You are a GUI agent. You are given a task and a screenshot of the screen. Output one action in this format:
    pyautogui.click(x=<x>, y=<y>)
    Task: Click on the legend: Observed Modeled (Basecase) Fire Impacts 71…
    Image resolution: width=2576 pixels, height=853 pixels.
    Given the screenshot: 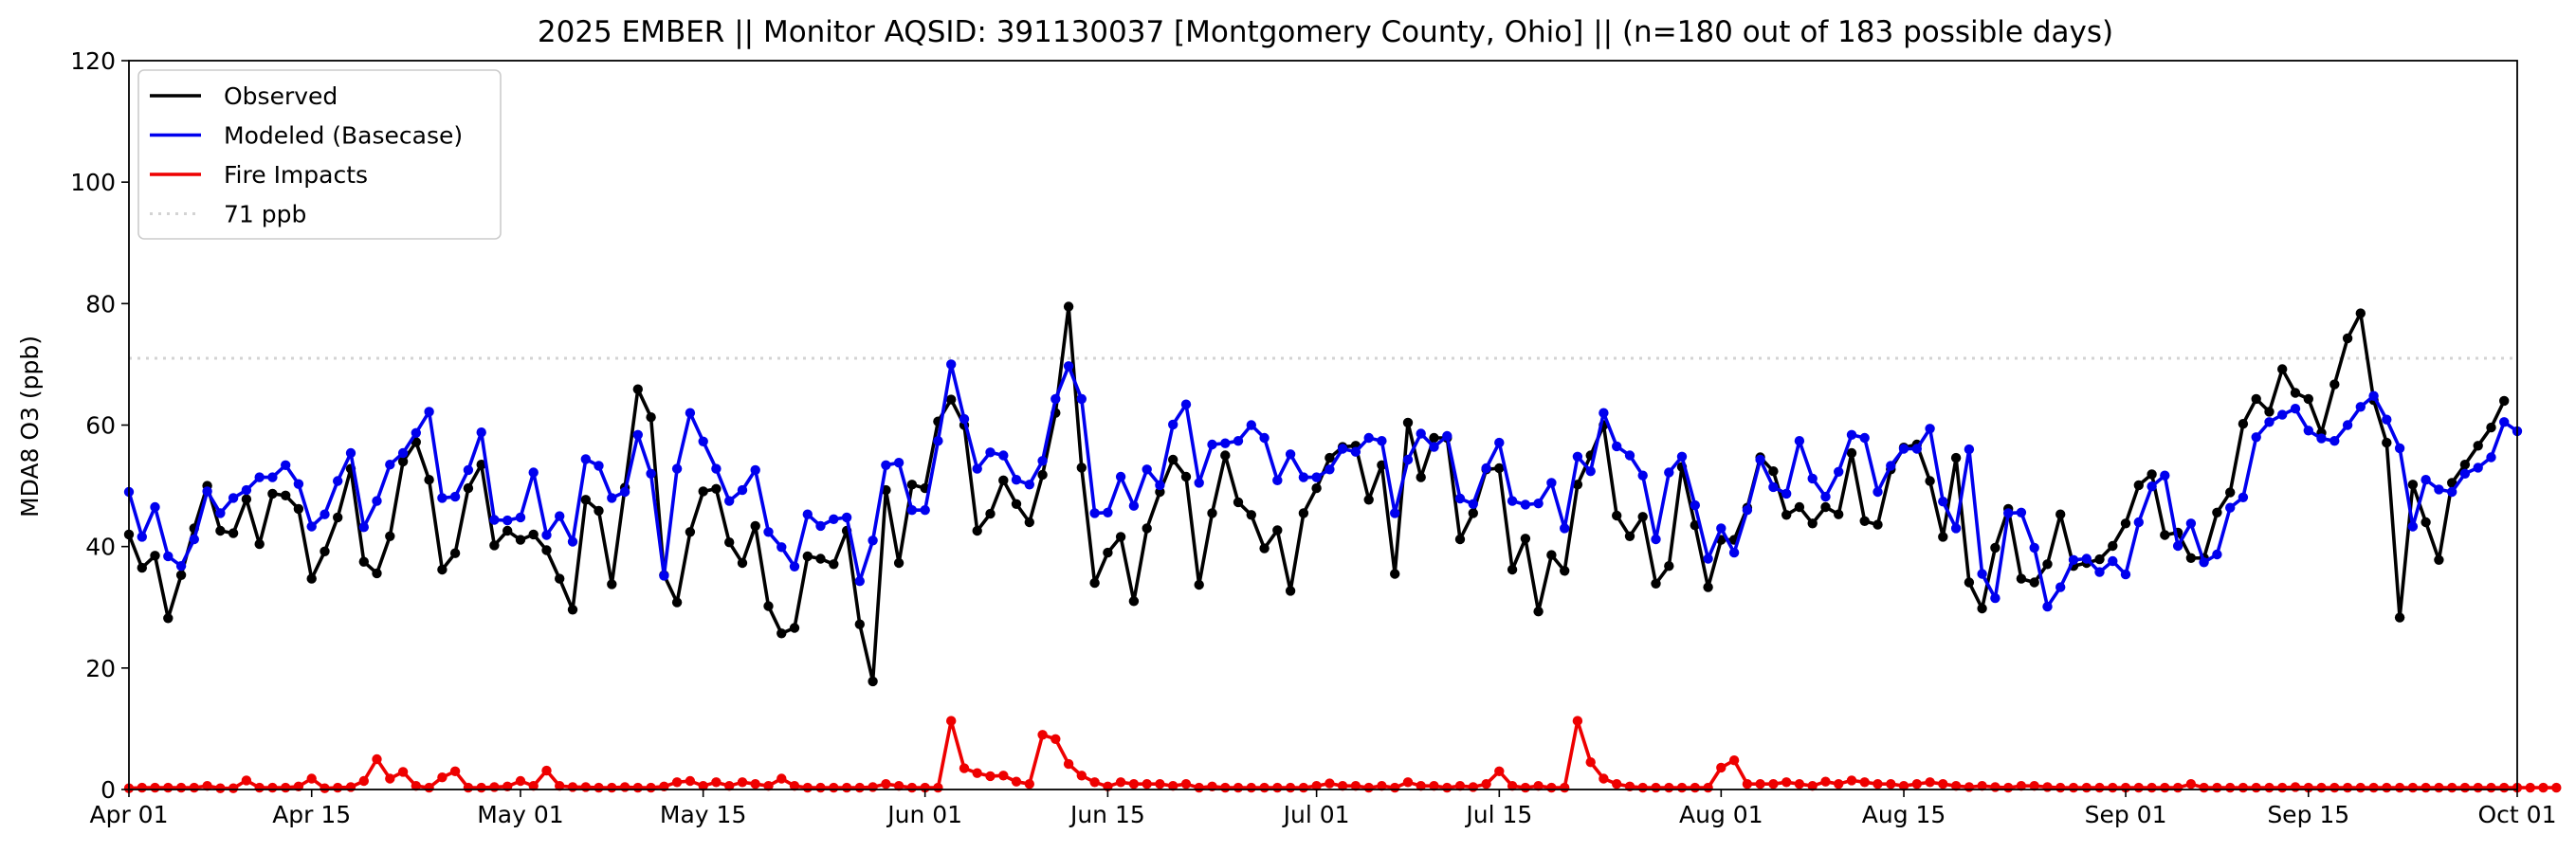 What is the action you would take?
    pyautogui.click(x=319, y=154)
    